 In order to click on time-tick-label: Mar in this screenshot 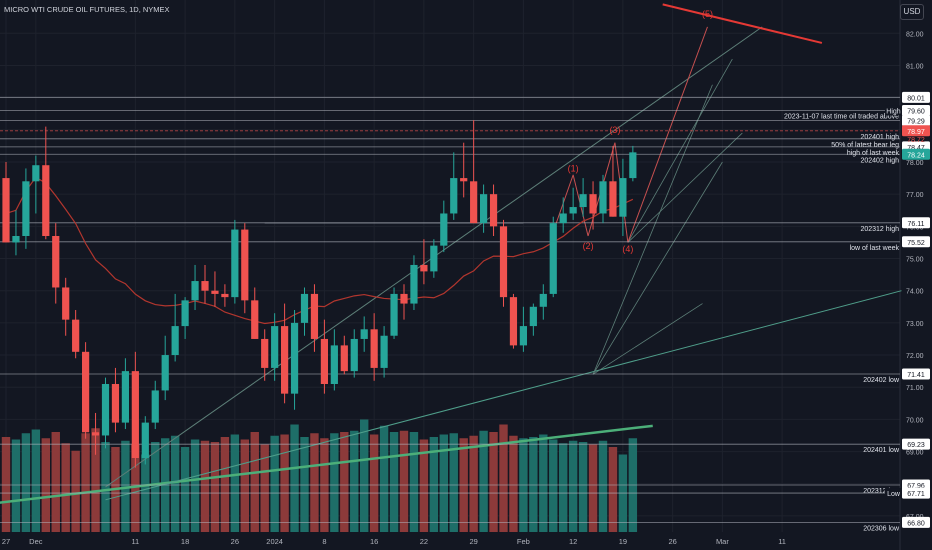, I will do `click(722, 541)`.